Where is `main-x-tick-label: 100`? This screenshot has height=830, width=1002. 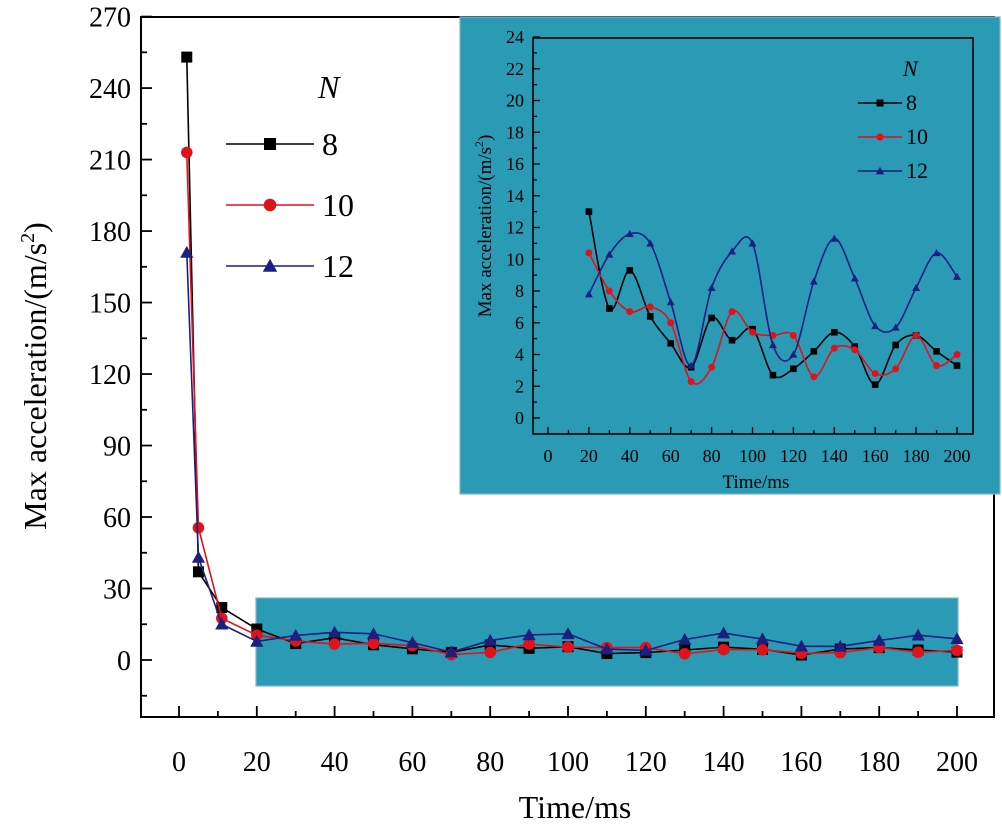
main-x-tick-label: 100 is located at coordinates (568, 762).